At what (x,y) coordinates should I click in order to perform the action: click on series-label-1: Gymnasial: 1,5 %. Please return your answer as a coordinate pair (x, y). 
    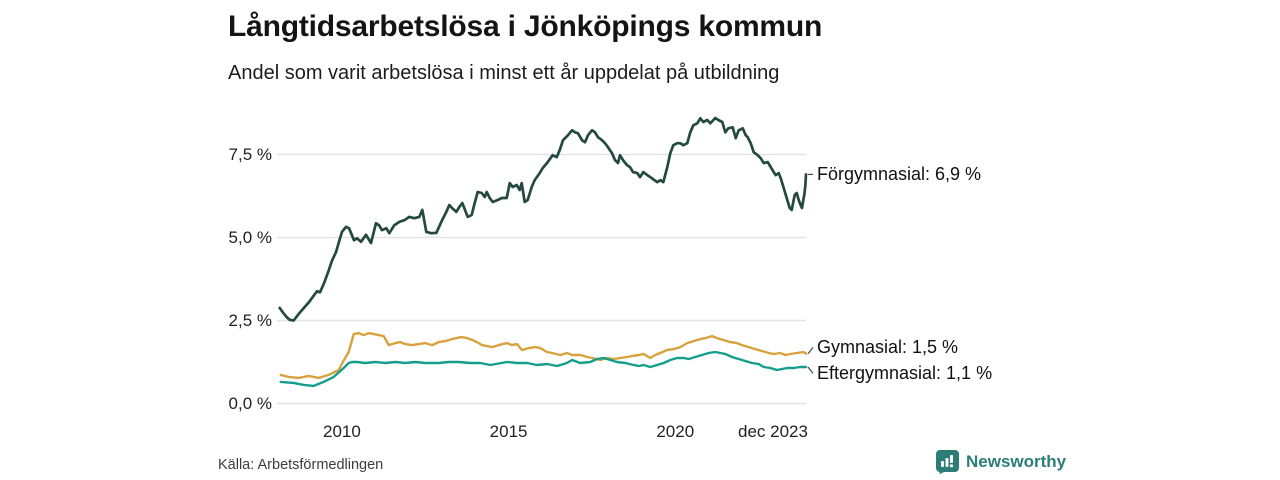
    Looking at the image, I should click on (888, 347).